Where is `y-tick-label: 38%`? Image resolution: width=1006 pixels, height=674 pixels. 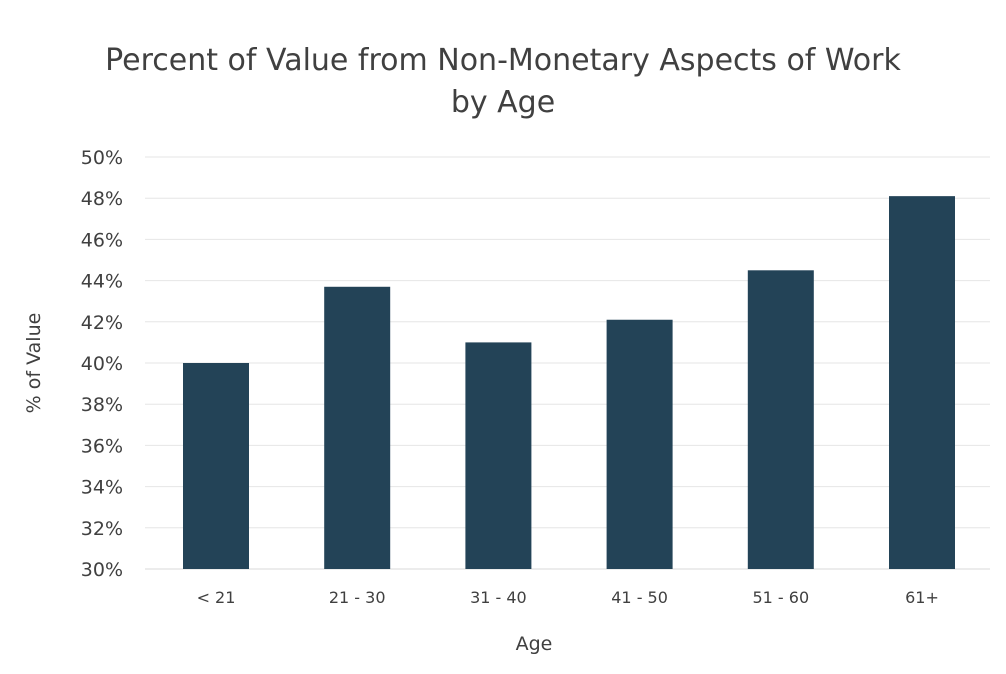
y-tick-label: 38% is located at coordinates (102, 405).